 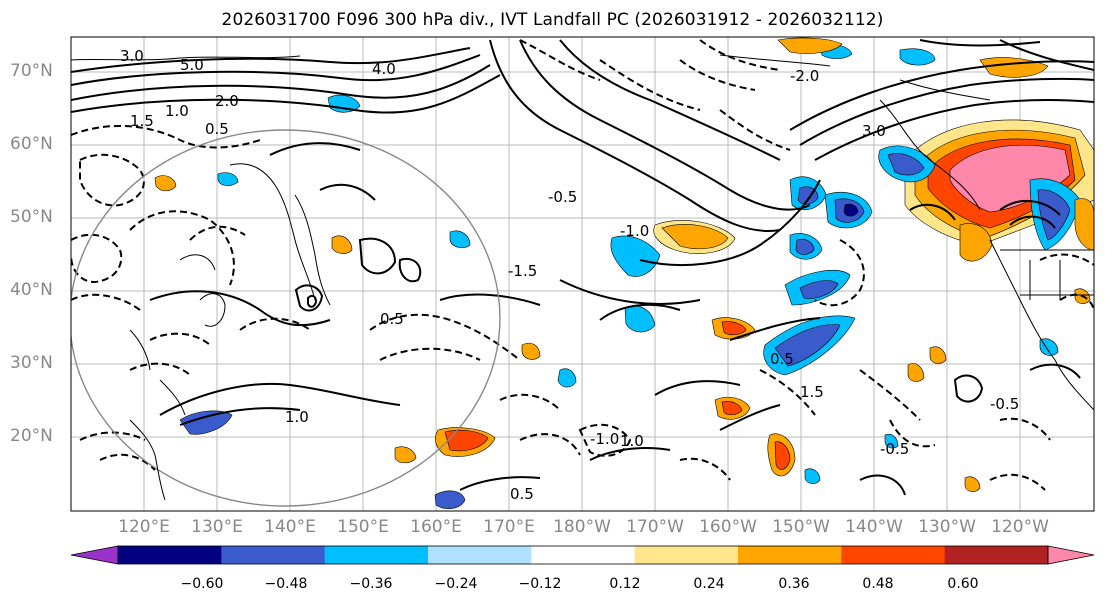 I want to click on lon-label-130w: 130°W, so click(x=947, y=527).